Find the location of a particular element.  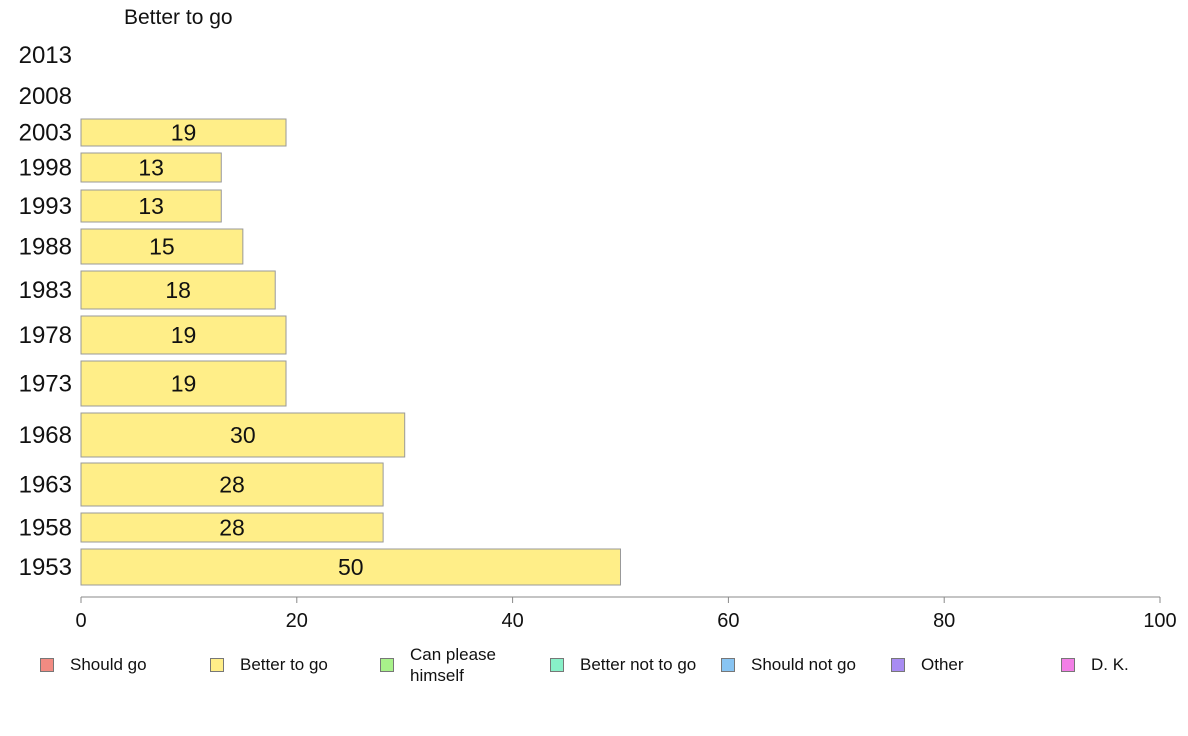

legend-item-dk: D. K. is located at coordinates (1095, 657).